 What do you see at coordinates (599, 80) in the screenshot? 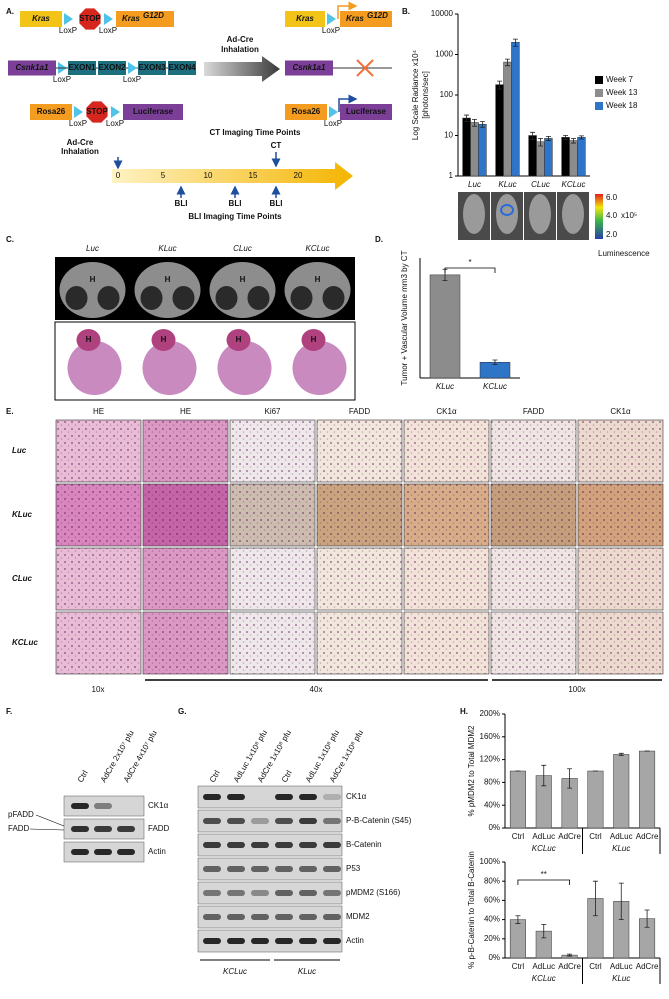
I see `legend-swatch` at bounding box center [599, 80].